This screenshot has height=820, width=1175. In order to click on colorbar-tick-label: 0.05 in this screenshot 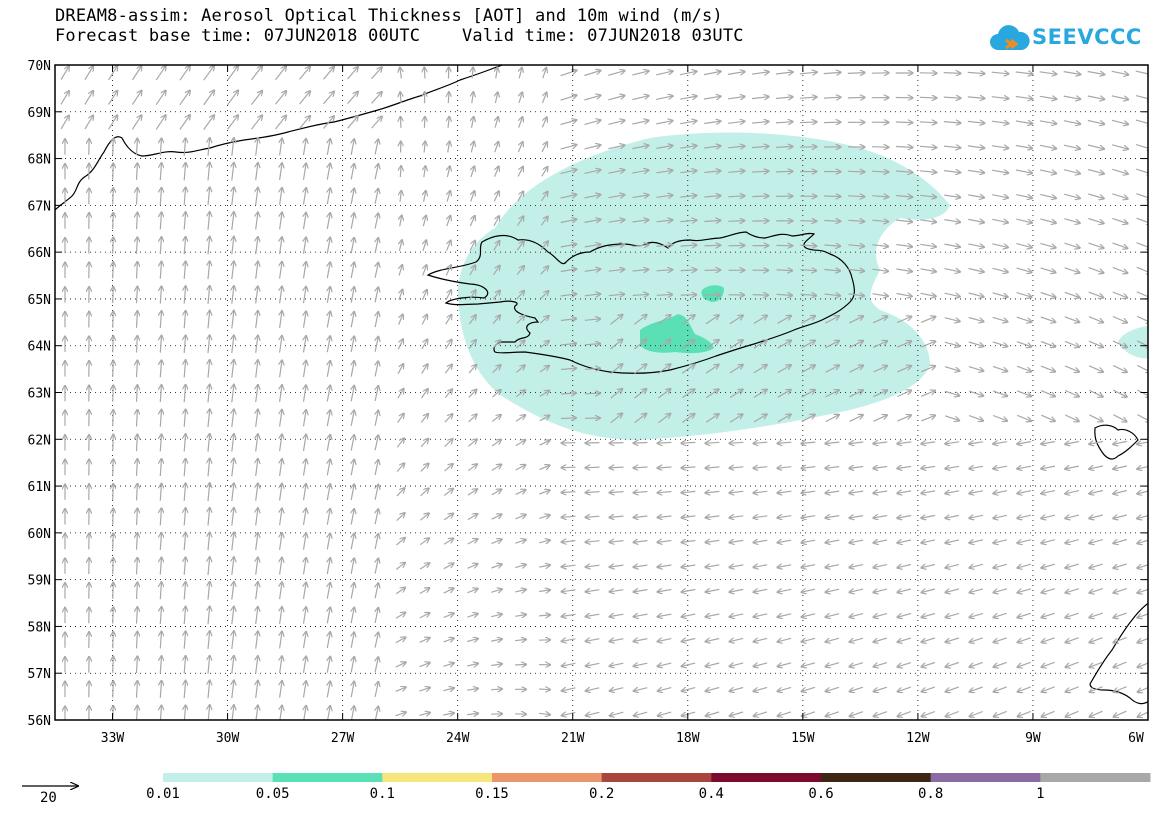, I will do `click(272, 794)`.